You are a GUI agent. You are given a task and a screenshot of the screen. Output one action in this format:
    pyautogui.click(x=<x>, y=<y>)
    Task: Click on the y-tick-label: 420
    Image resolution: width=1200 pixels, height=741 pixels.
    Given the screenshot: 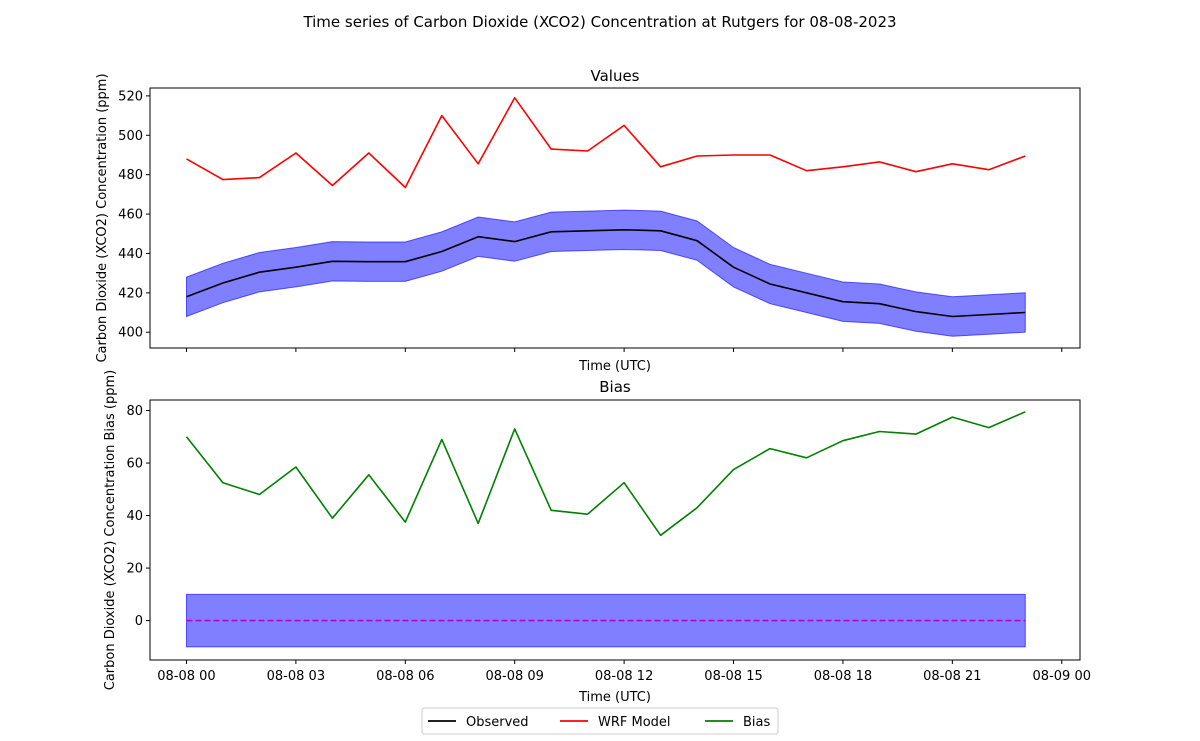 What is the action you would take?
    pyautogui.click(x=130, y=293)
    